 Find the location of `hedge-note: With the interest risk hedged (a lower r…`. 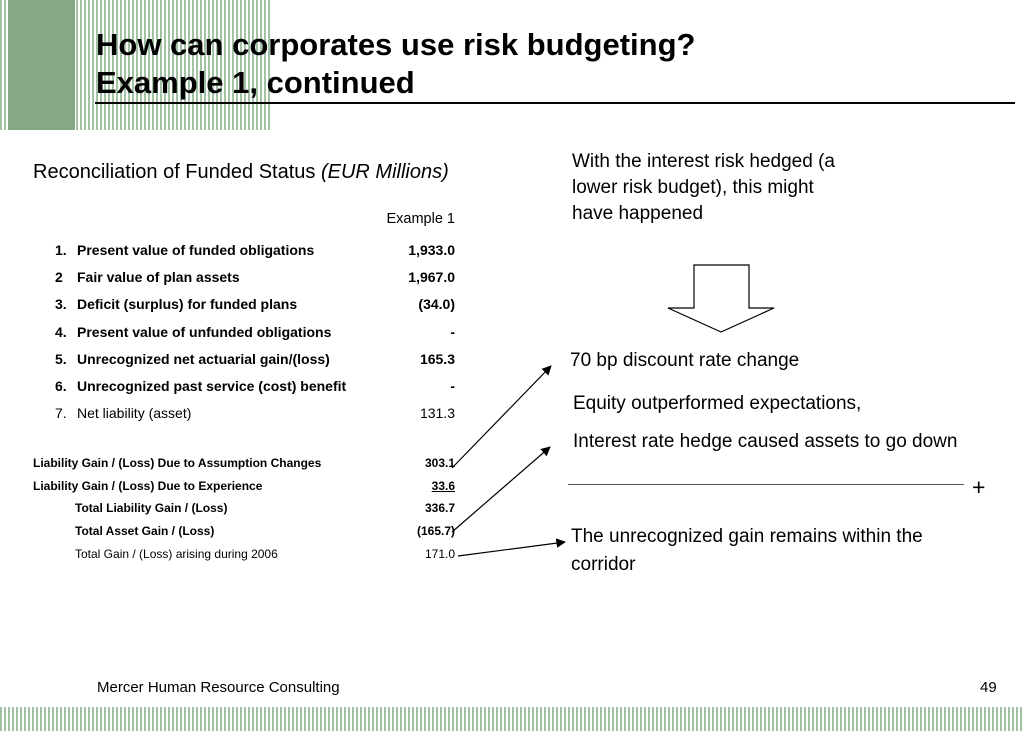

hedge-note: With the interest risk hedged (a lower r… is located at coordinates (703, 187).